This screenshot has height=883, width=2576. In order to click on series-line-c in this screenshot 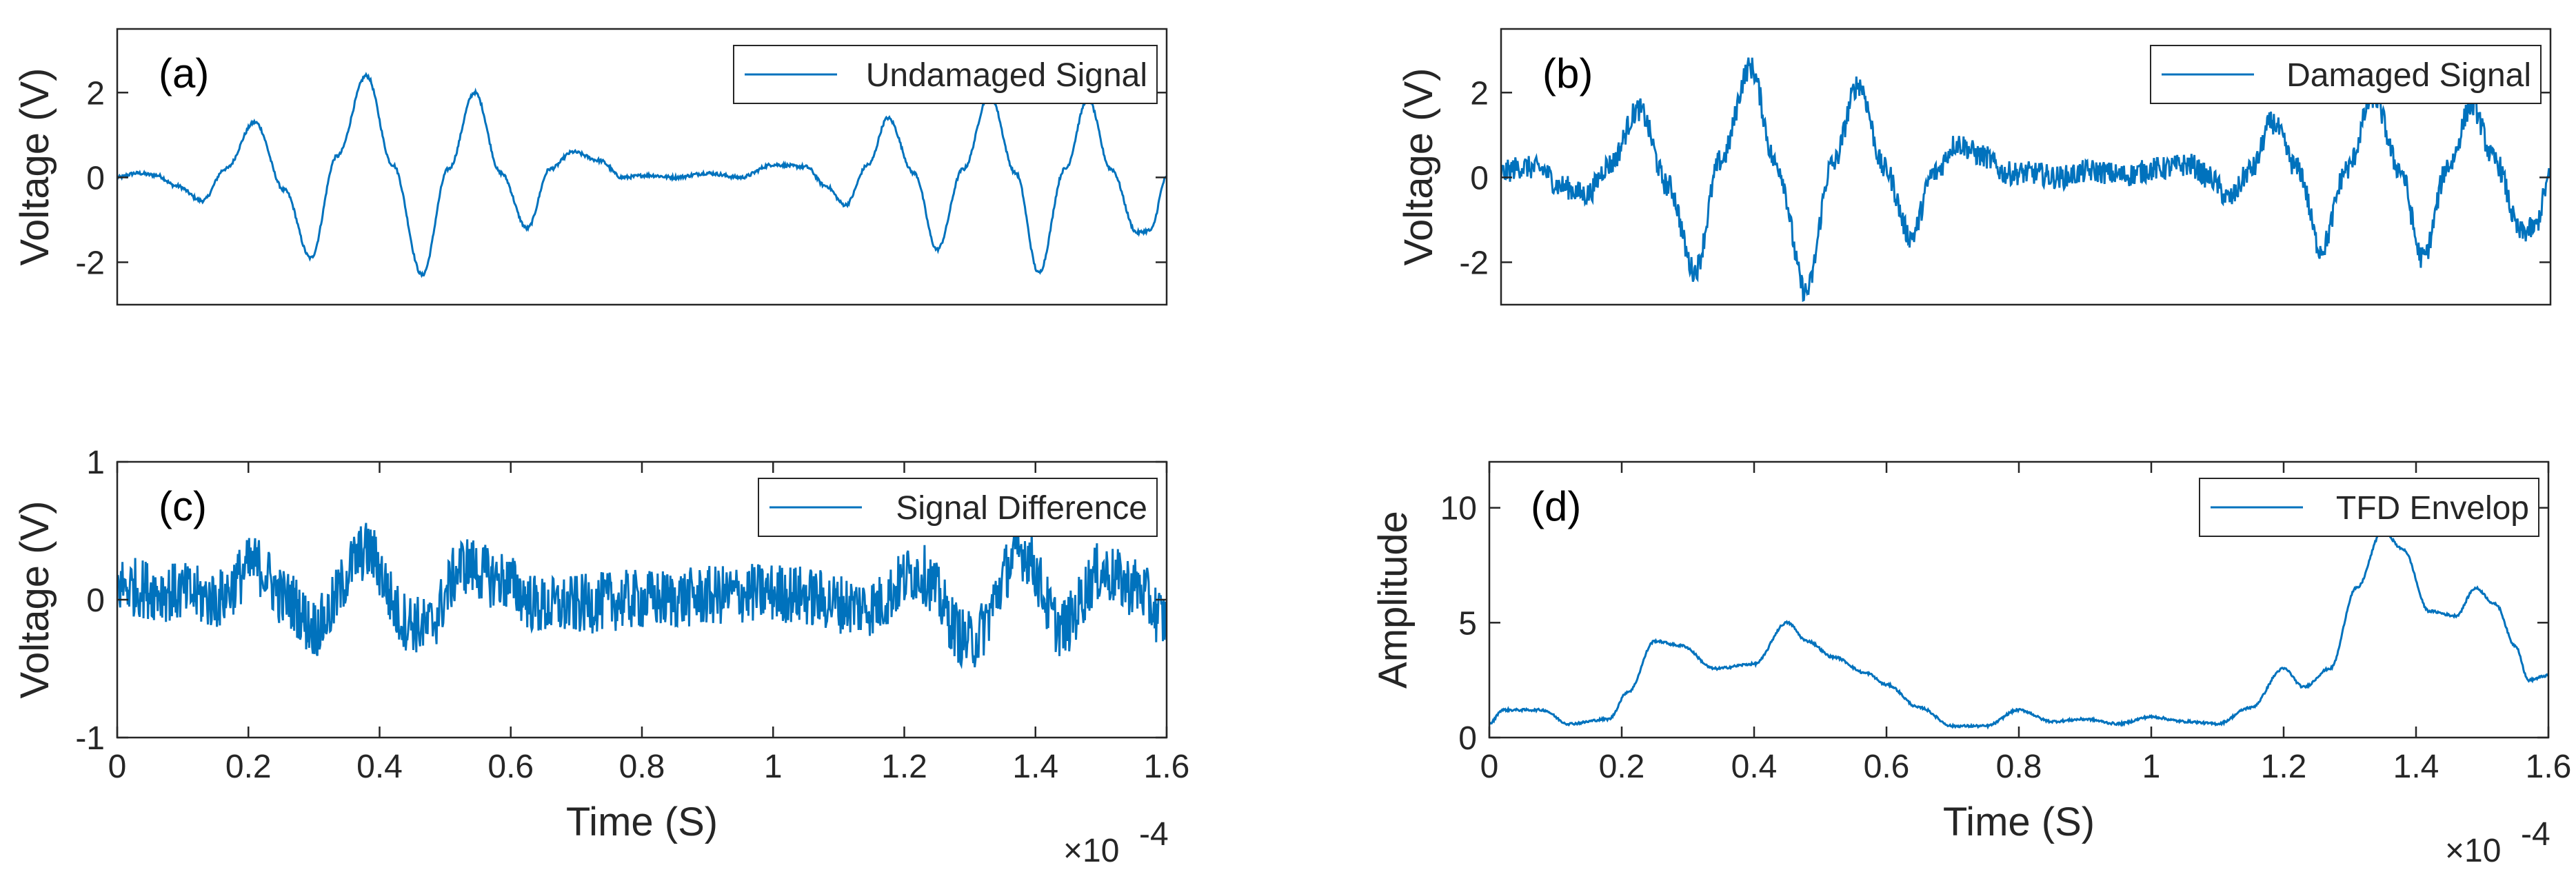, I will do `click(642, 595)`.